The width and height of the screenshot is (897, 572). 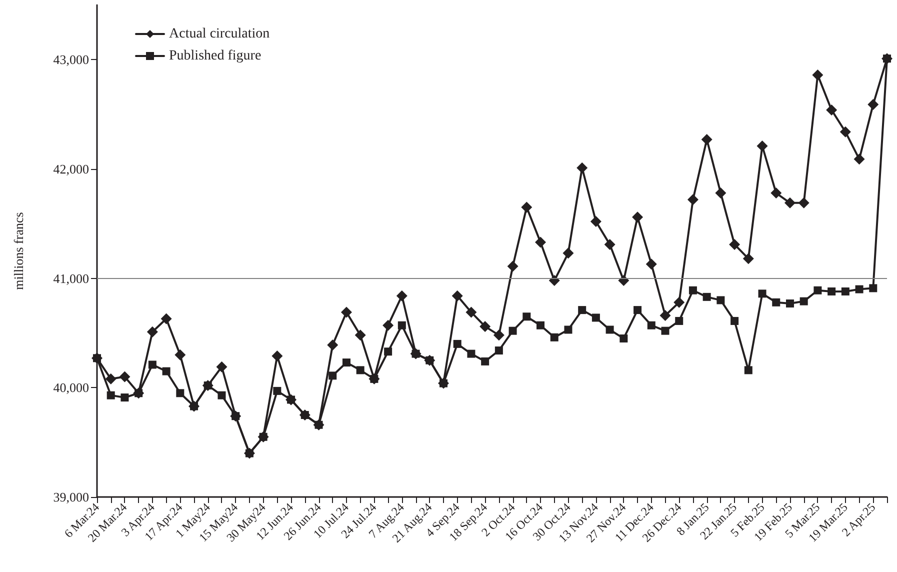 I want to click on y-tick-label: 41,000, so click(x=71, y=278).